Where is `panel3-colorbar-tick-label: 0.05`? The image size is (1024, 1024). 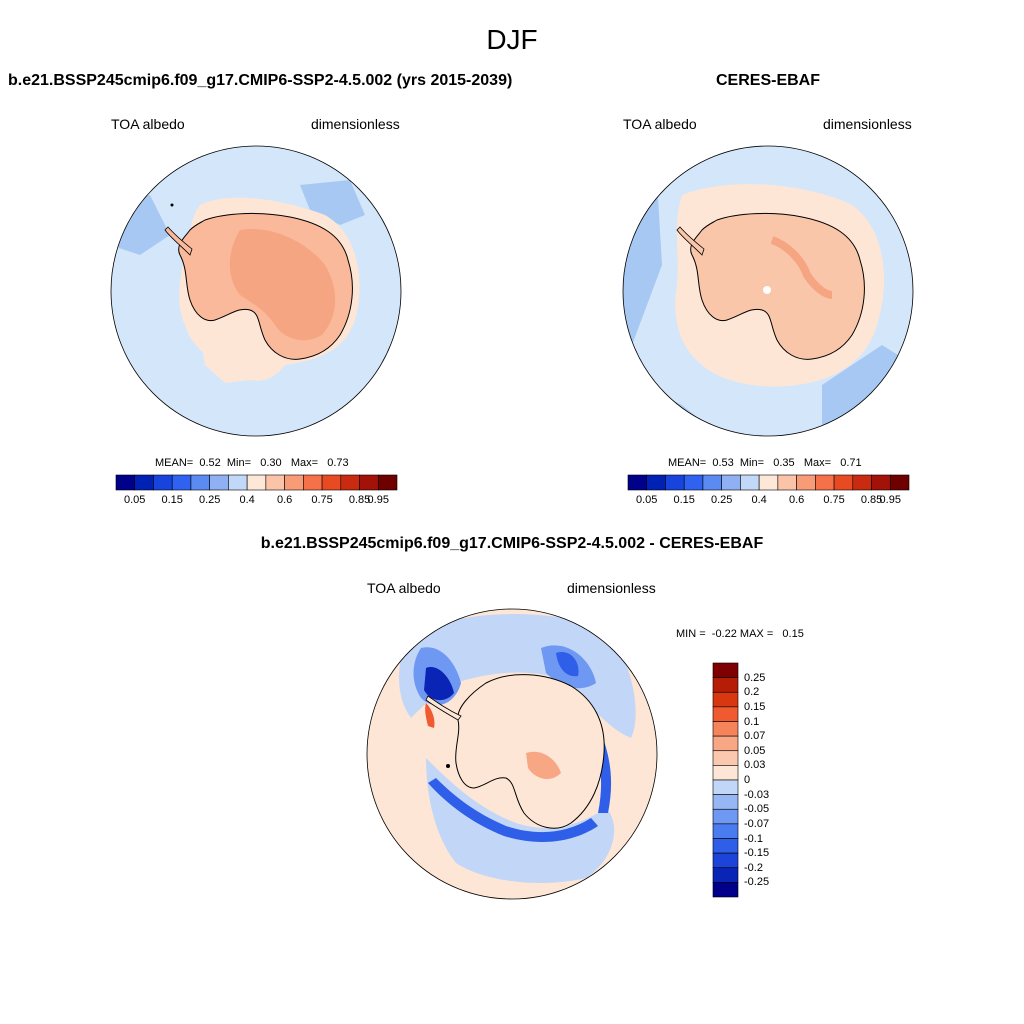
panel3-colorbar-tick-label: 0.05 is located at coordinates (755, 750).